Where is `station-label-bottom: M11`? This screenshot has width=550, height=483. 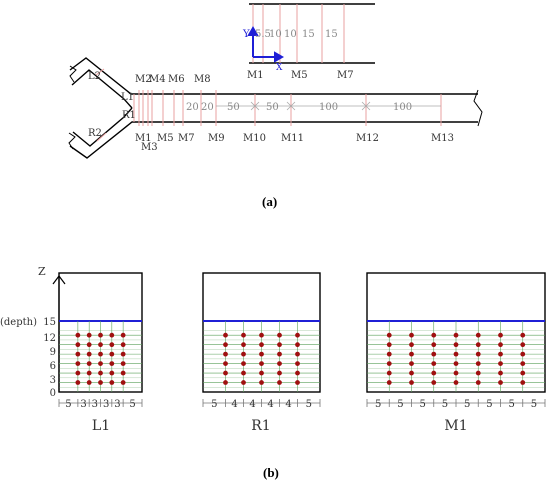 station-label-bottom: M11 is located at coordinates (292, 138).